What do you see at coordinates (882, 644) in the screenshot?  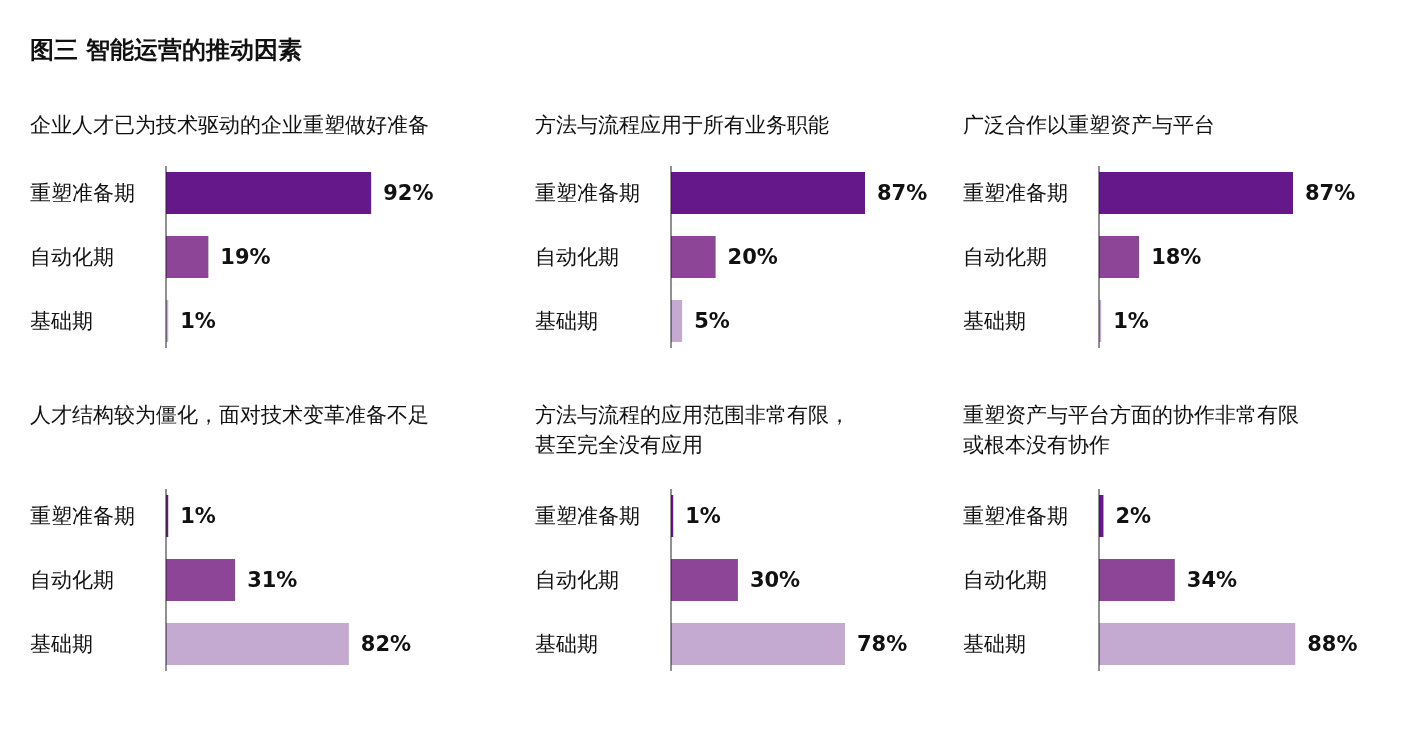 I see `data-label: 78%` at bounding box center [882, 644].